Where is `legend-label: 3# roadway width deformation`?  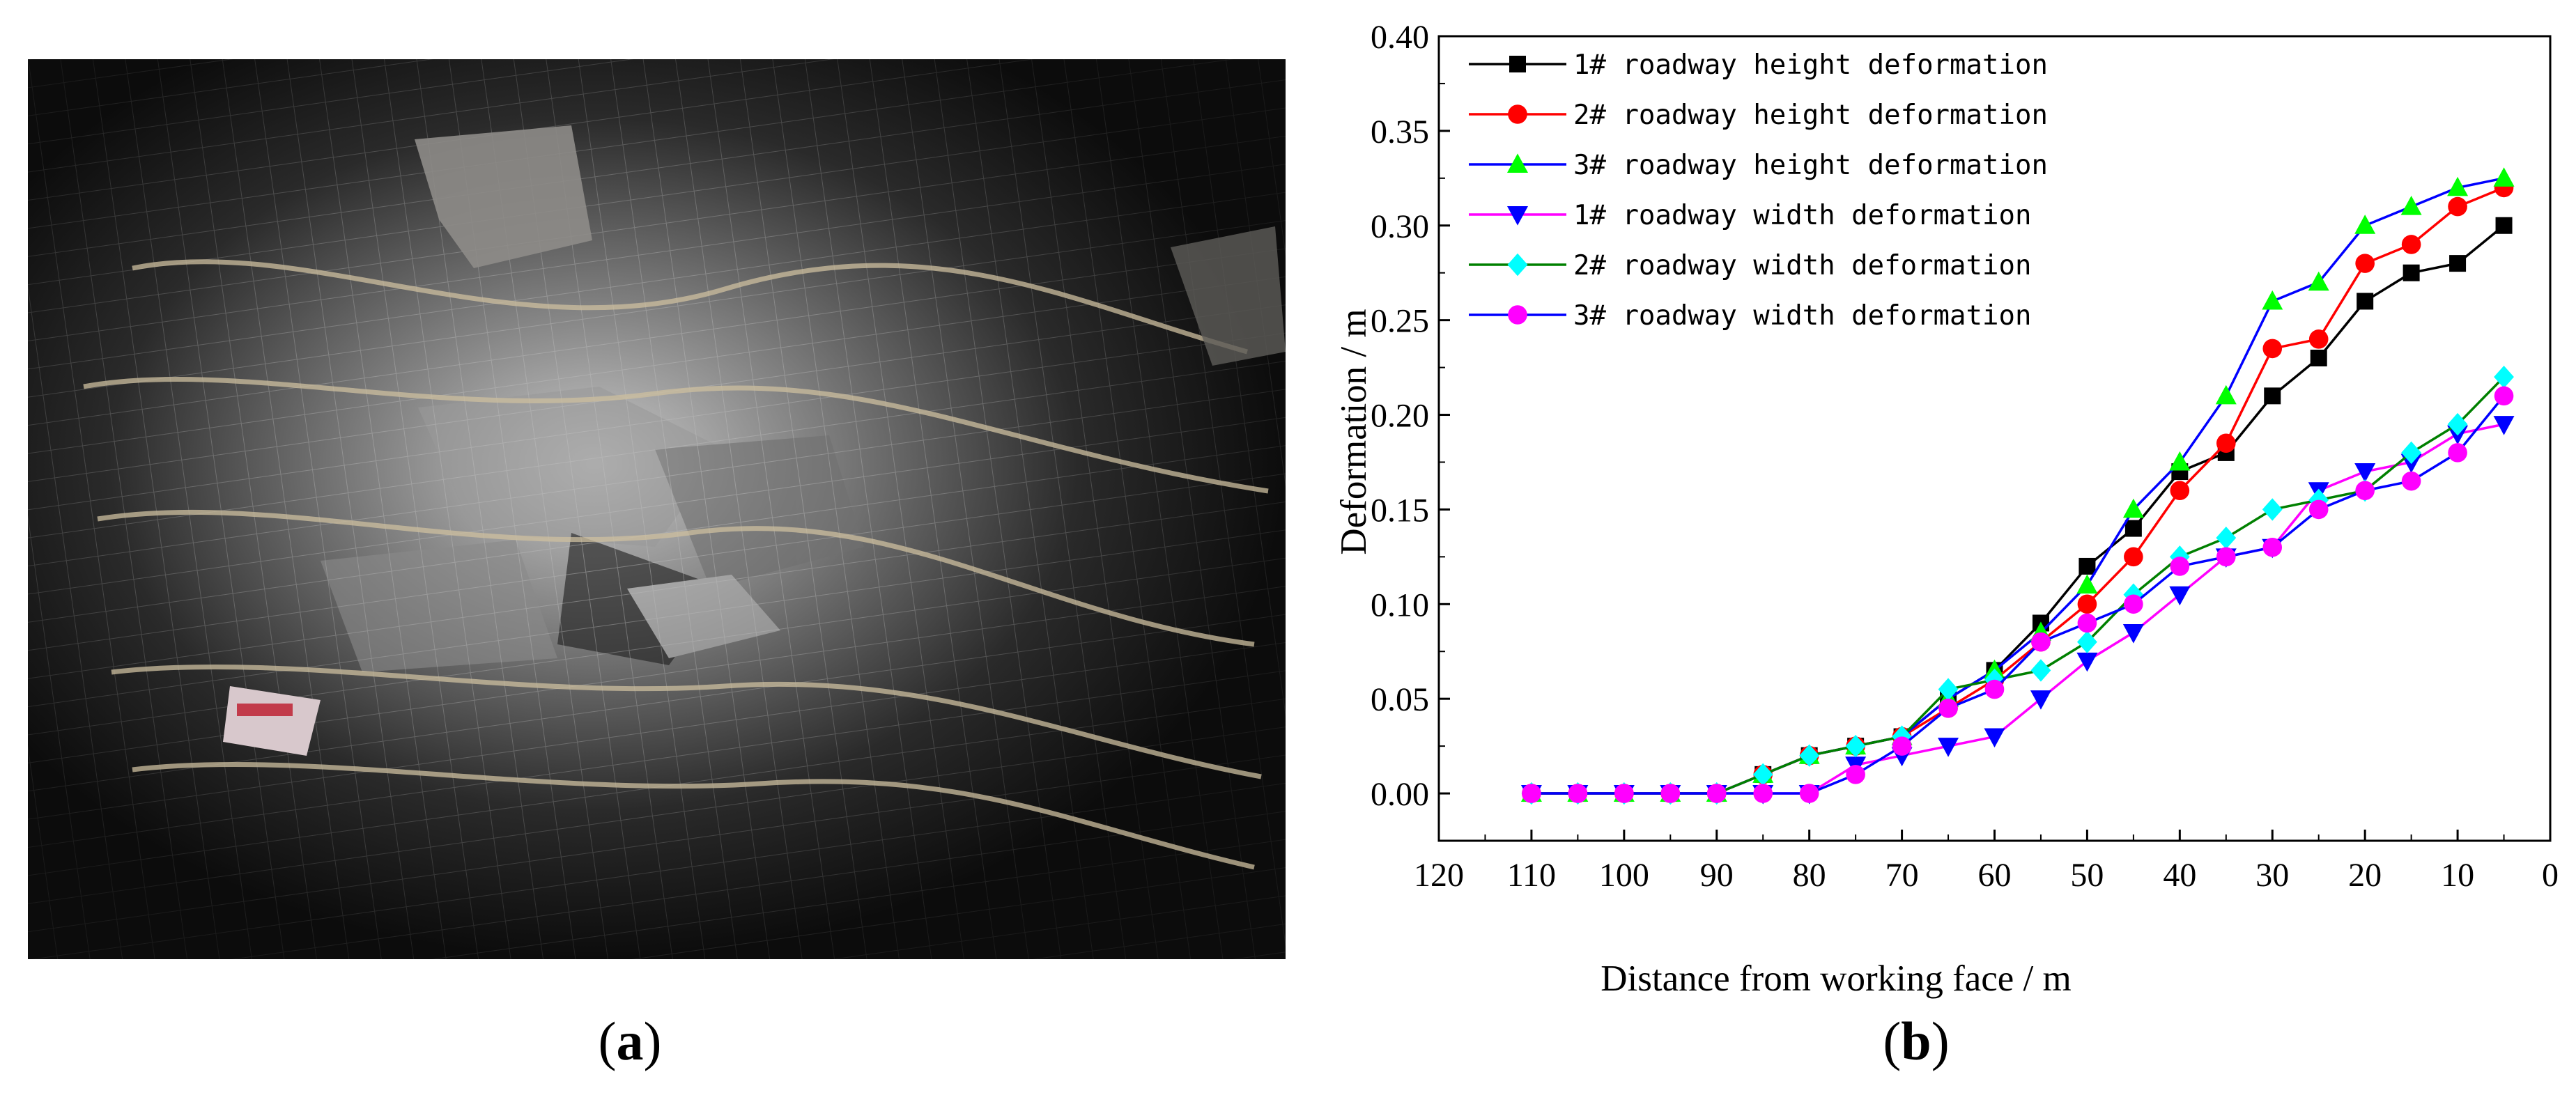 legend-label: 3# roadway width deformation is located at coordinates (1802, 316).